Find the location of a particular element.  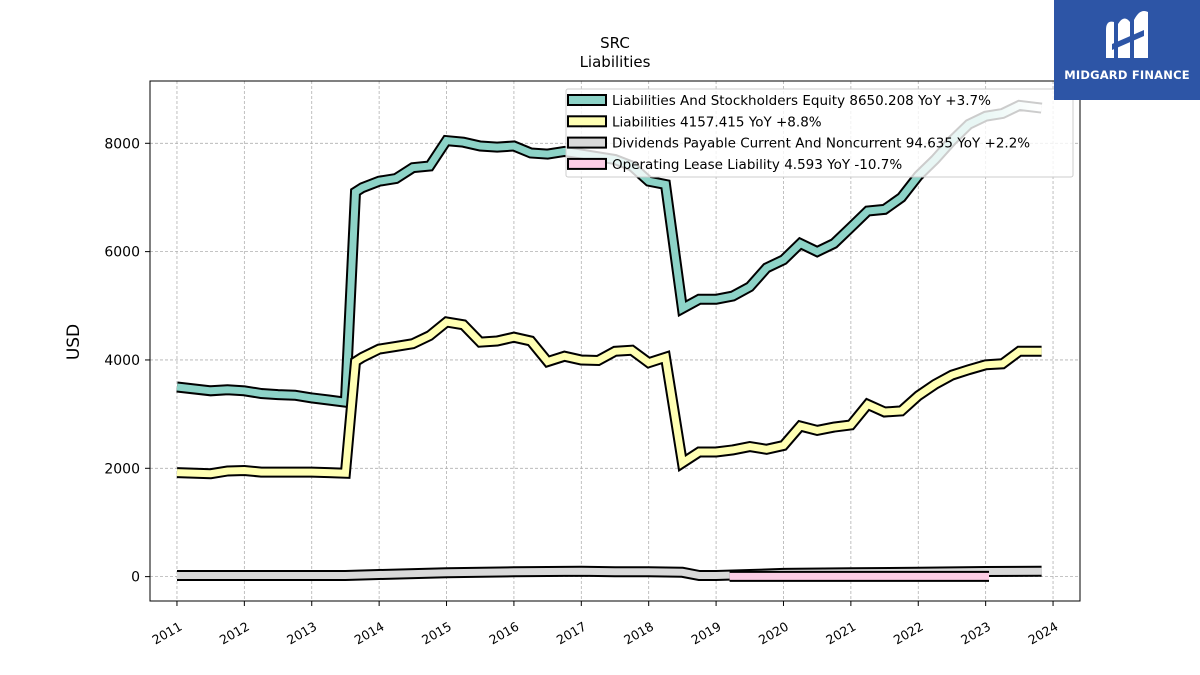

midgard-finance-logo: MIDGARD FINANCE is located at coordinates (1127, 50).